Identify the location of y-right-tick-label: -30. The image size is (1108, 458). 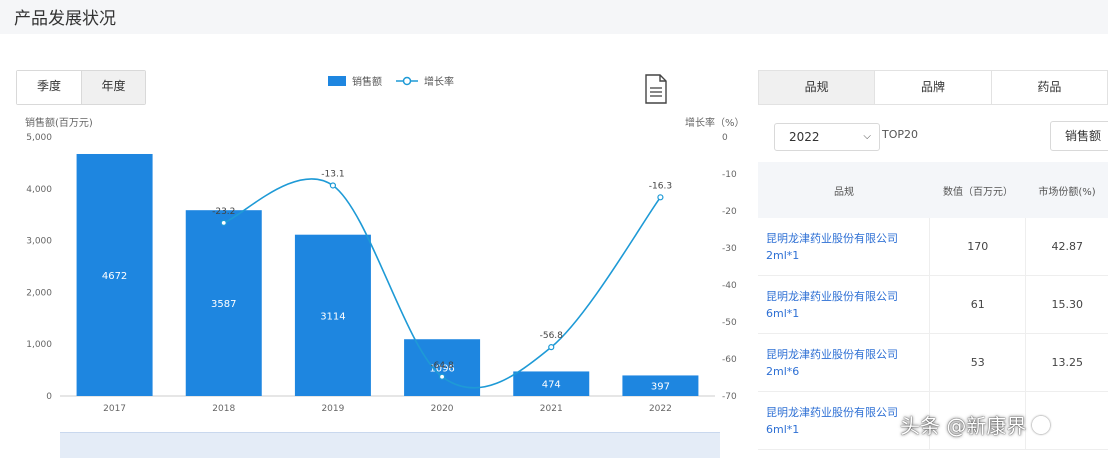
(729, 249).